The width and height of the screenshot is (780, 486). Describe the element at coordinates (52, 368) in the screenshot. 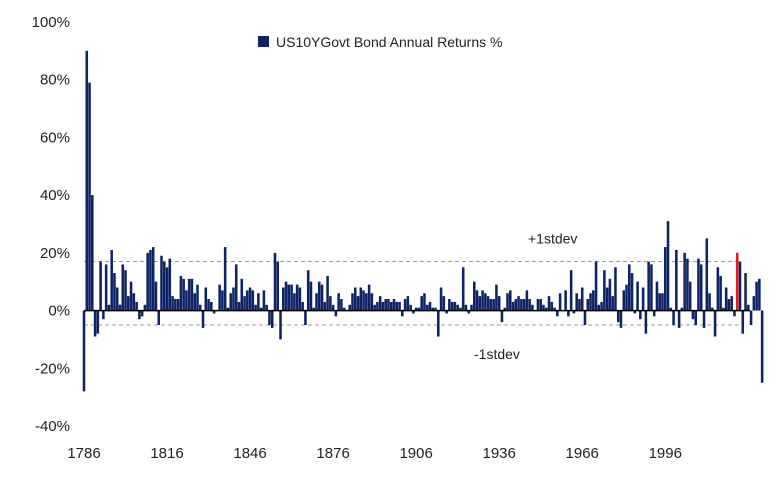

I see `y-tick-label: -20%` at that location.